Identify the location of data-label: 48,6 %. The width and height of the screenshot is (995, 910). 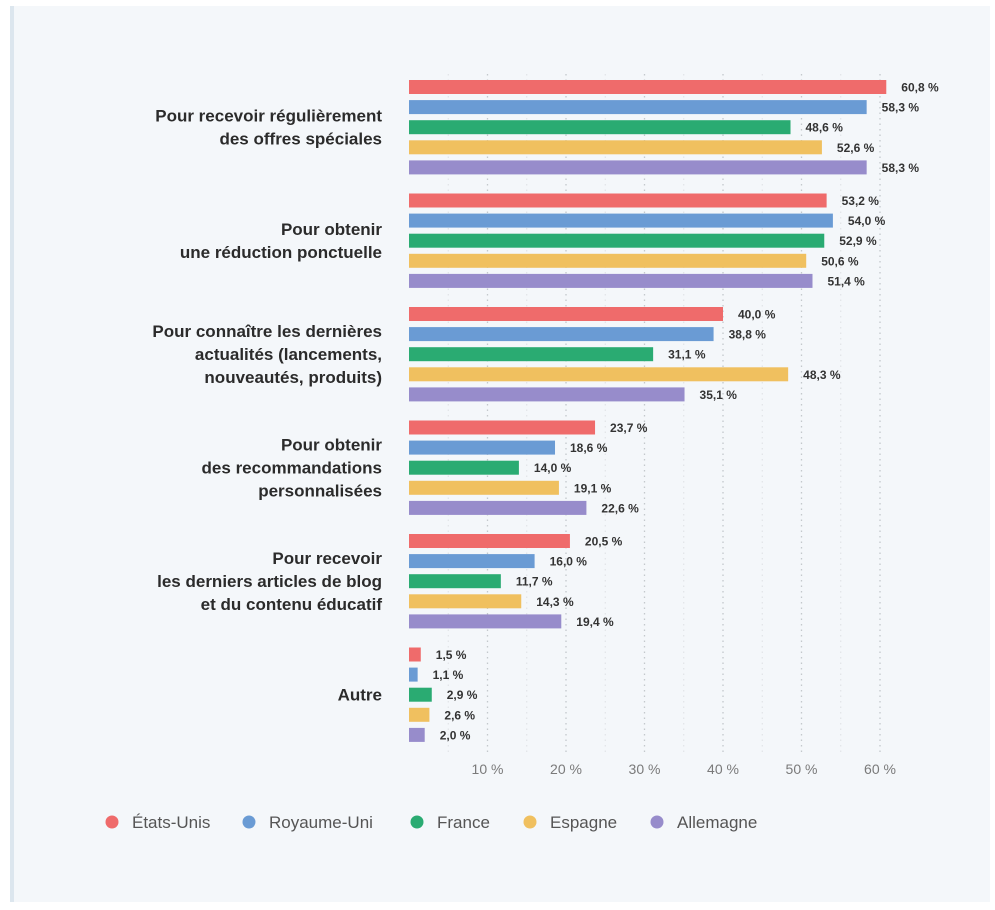
(825, 128).